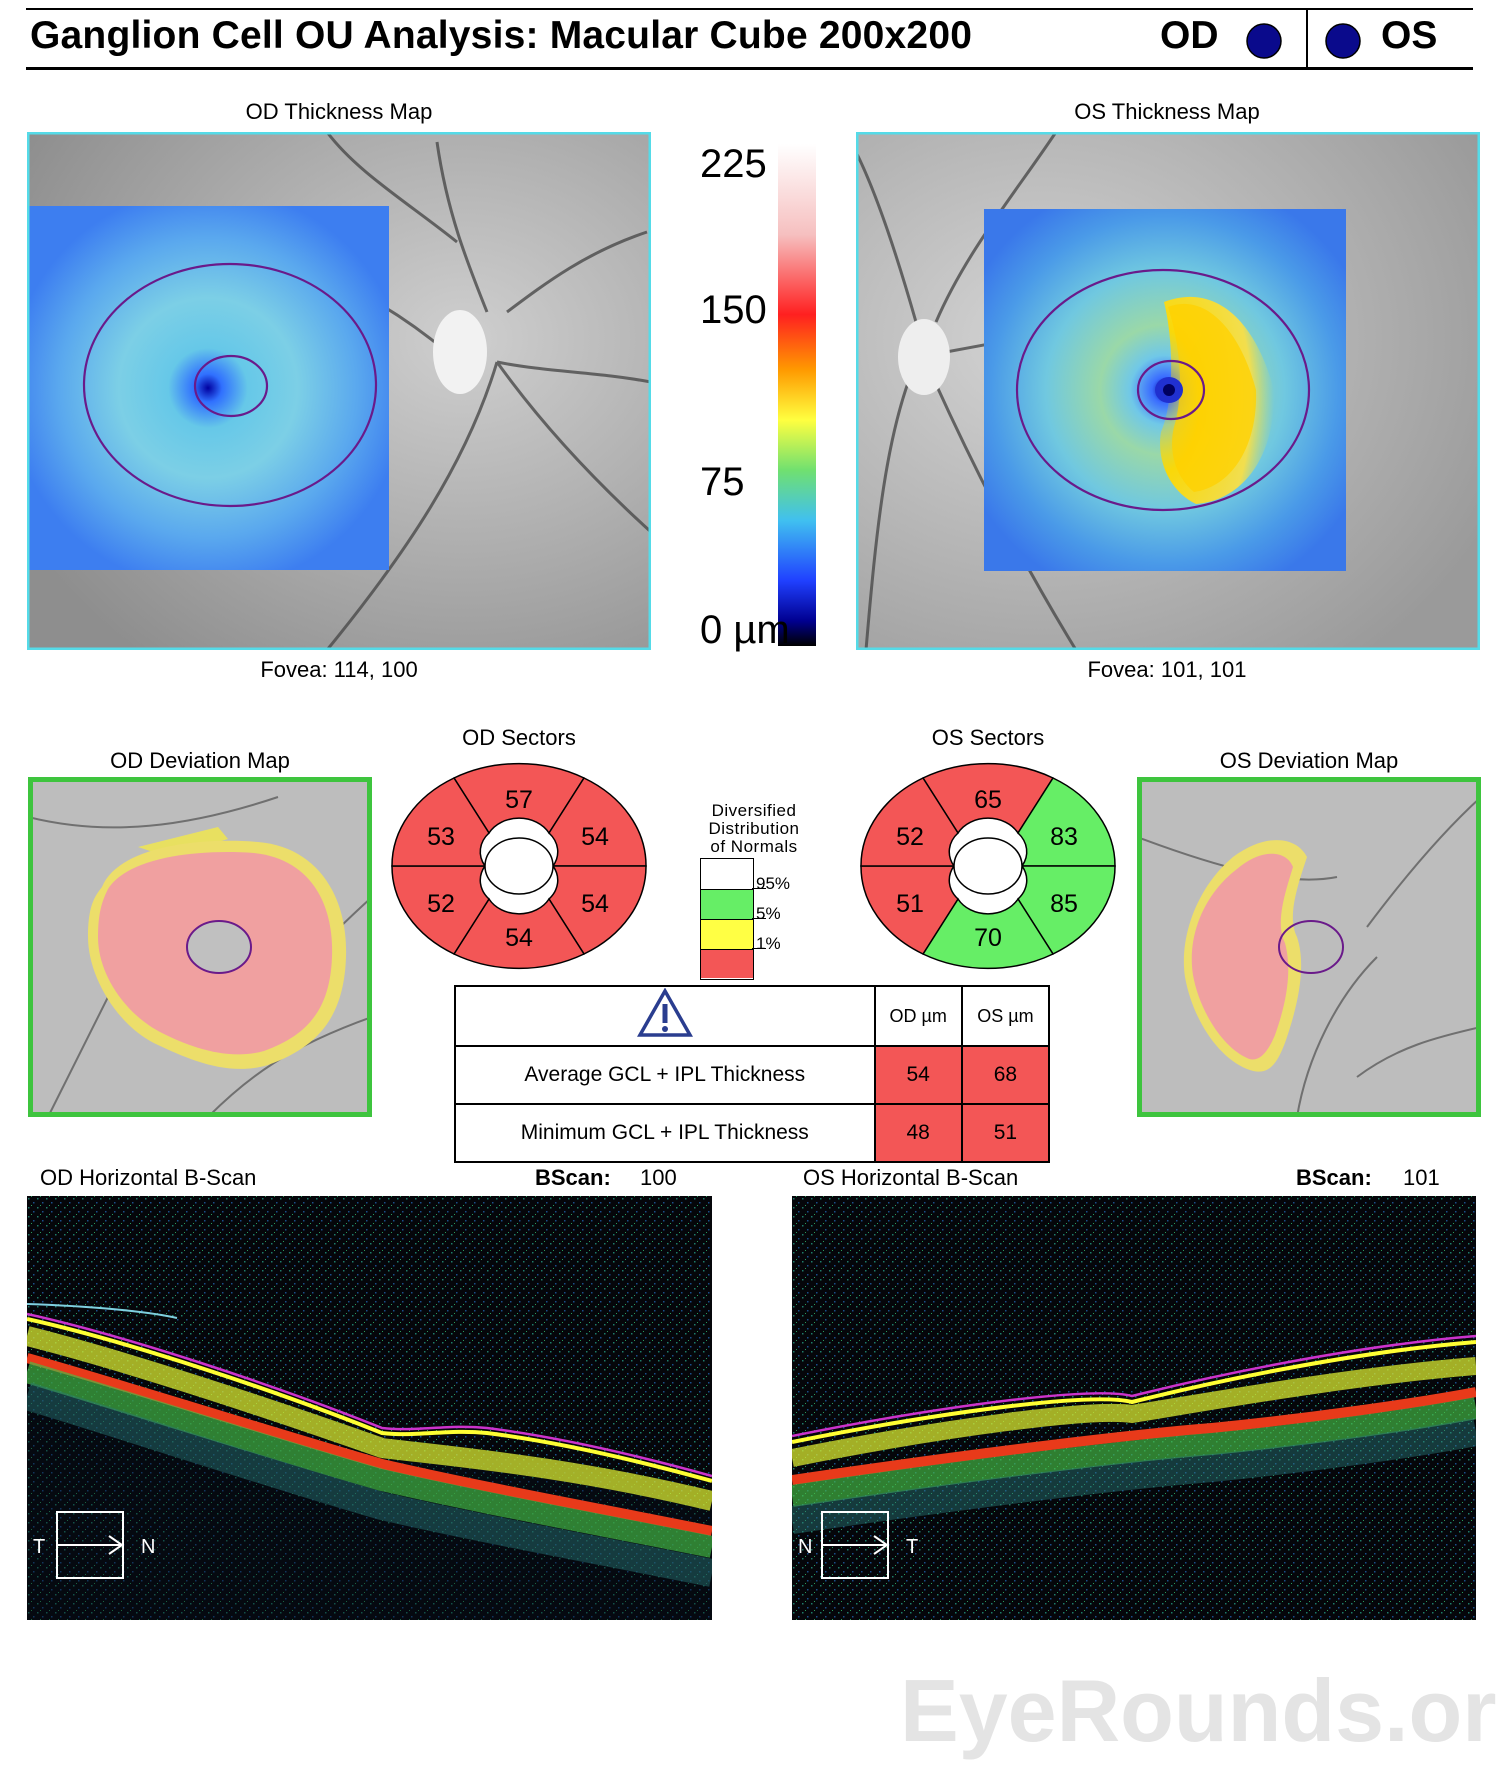  I want to click on os-right-direction-label: T, so click(912, 1547).